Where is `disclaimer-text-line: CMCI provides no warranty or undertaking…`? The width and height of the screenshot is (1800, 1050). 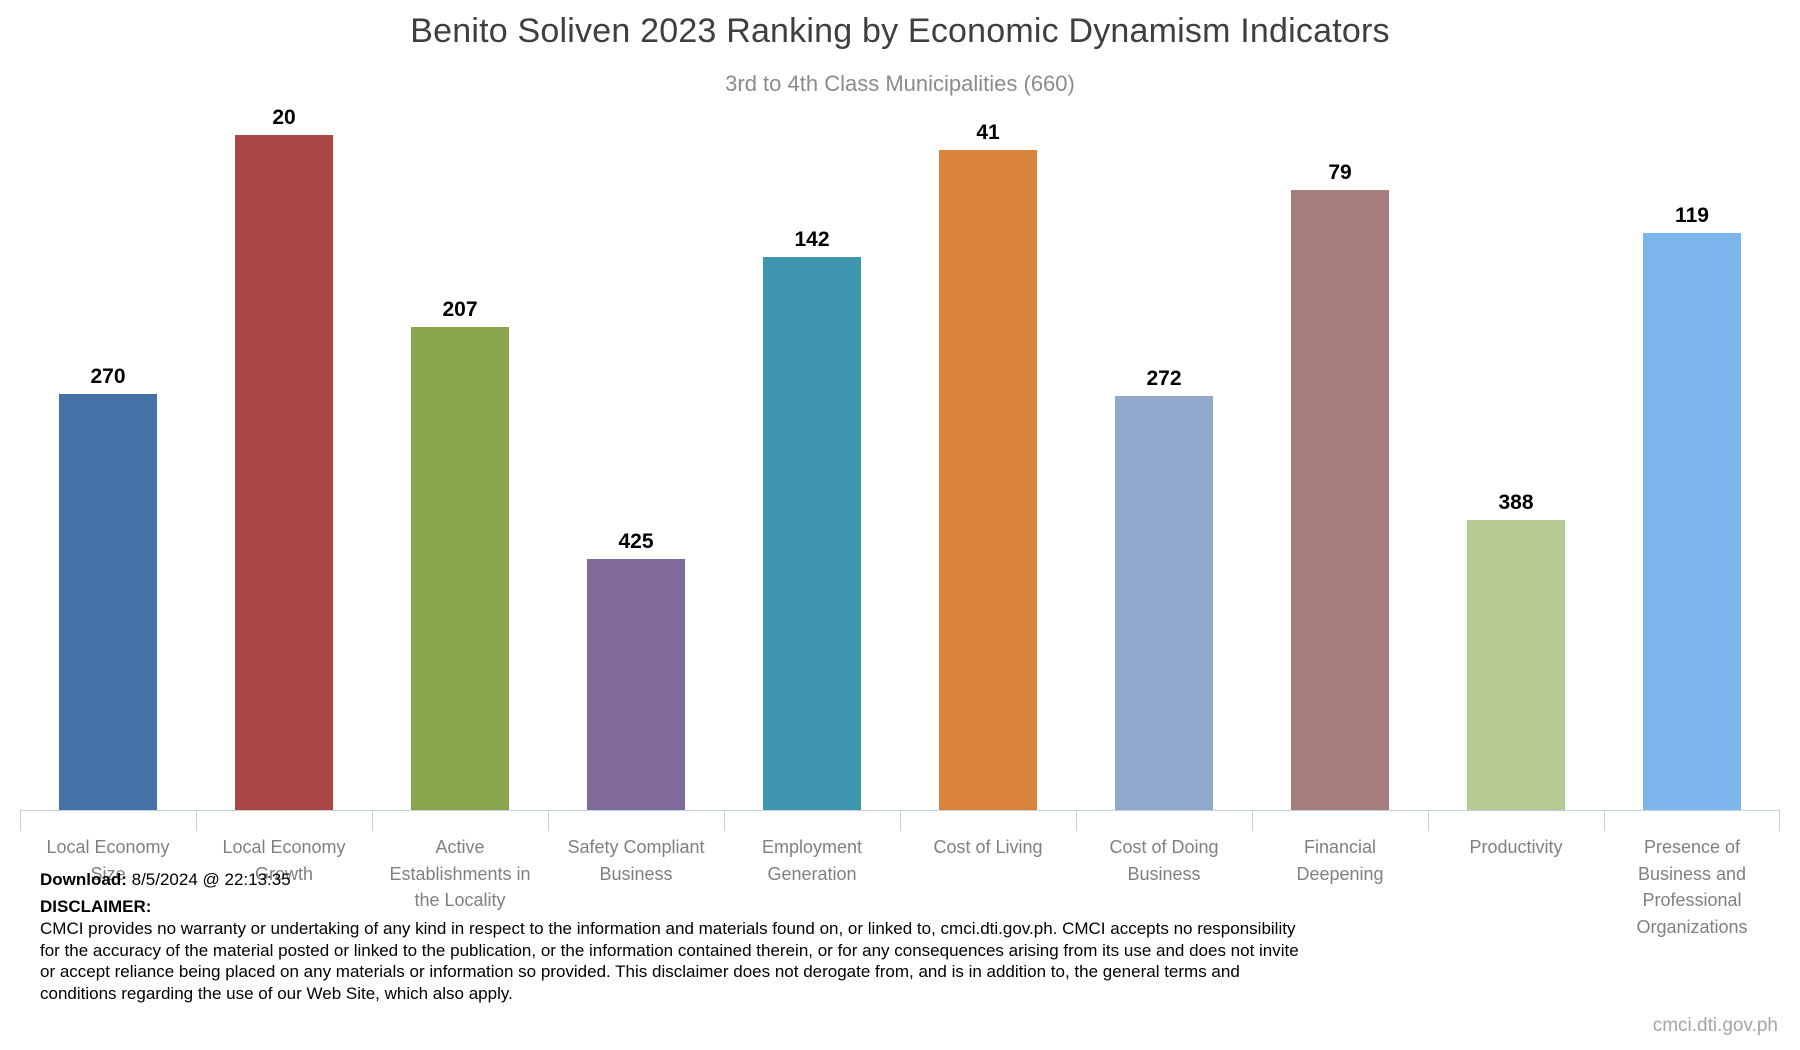 disclaimer-text-line: CMCI provides no warranty or undertaking… is located at coordinates (668, 928).